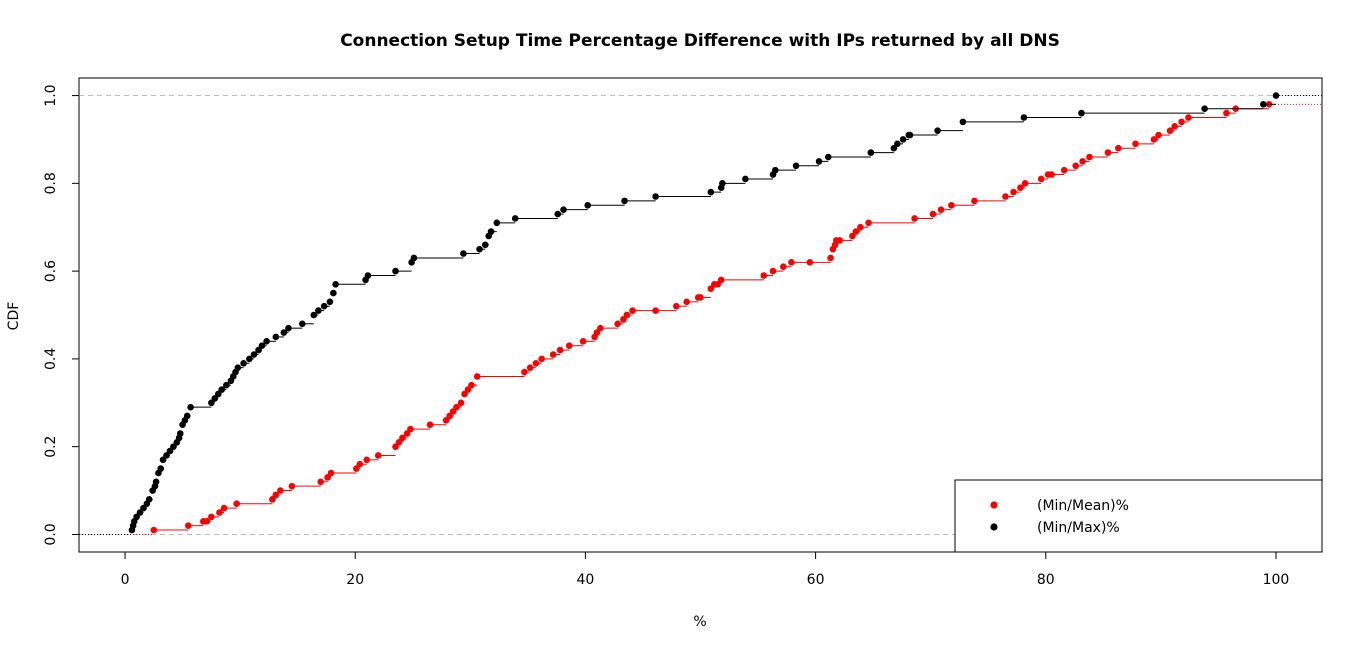  What do you see at coordinates (994, 527) in the screenshot?
I see `legend-marker-min-max` at bounding box center [994, 527].